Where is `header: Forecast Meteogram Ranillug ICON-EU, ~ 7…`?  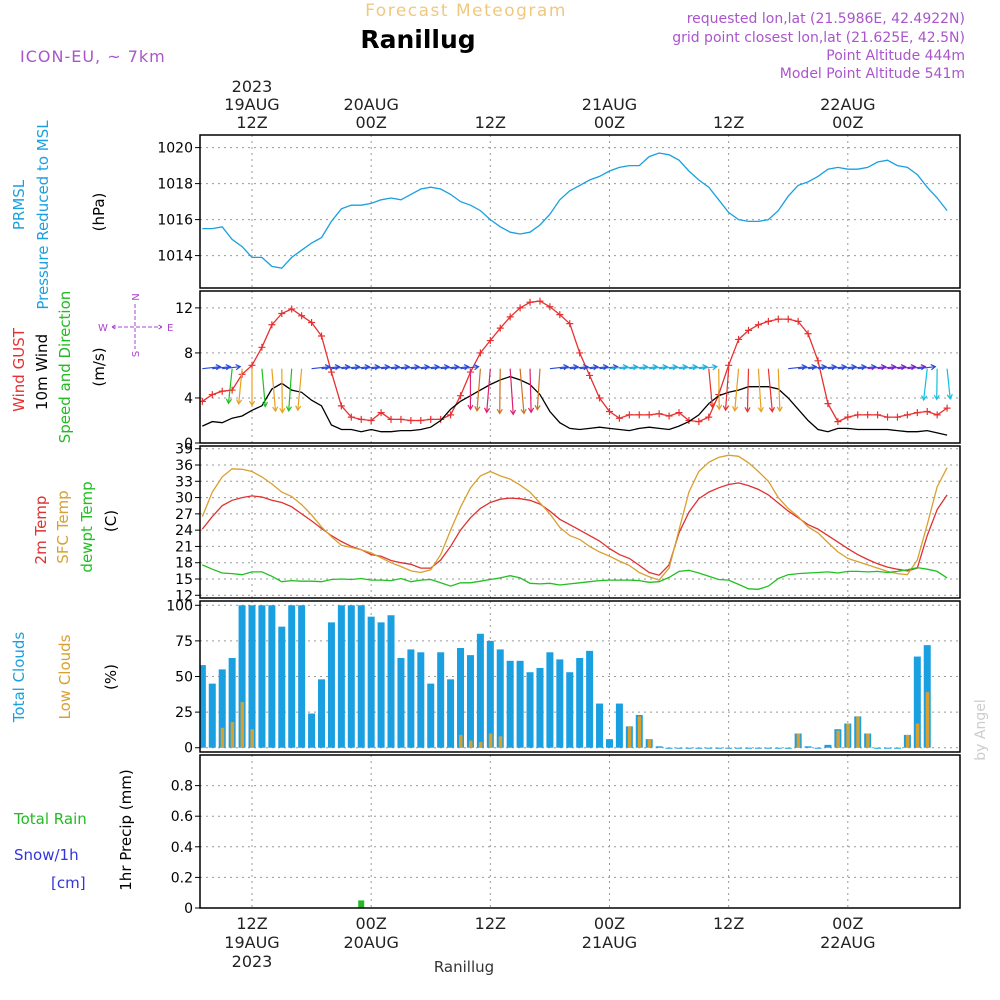
header: Forecast Meteogram Ranillug ICON-EU, ~ 7… is located at coordinates (492, 41).